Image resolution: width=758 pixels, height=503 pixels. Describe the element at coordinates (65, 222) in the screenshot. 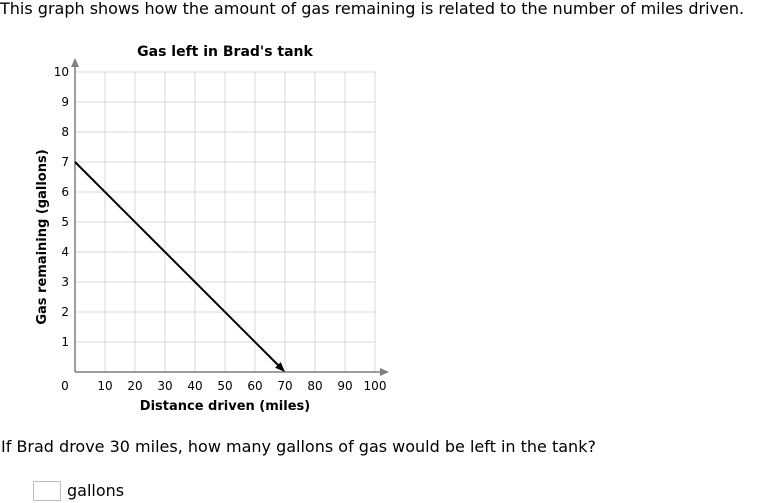

I see `y-tick-label: 5` at that location.